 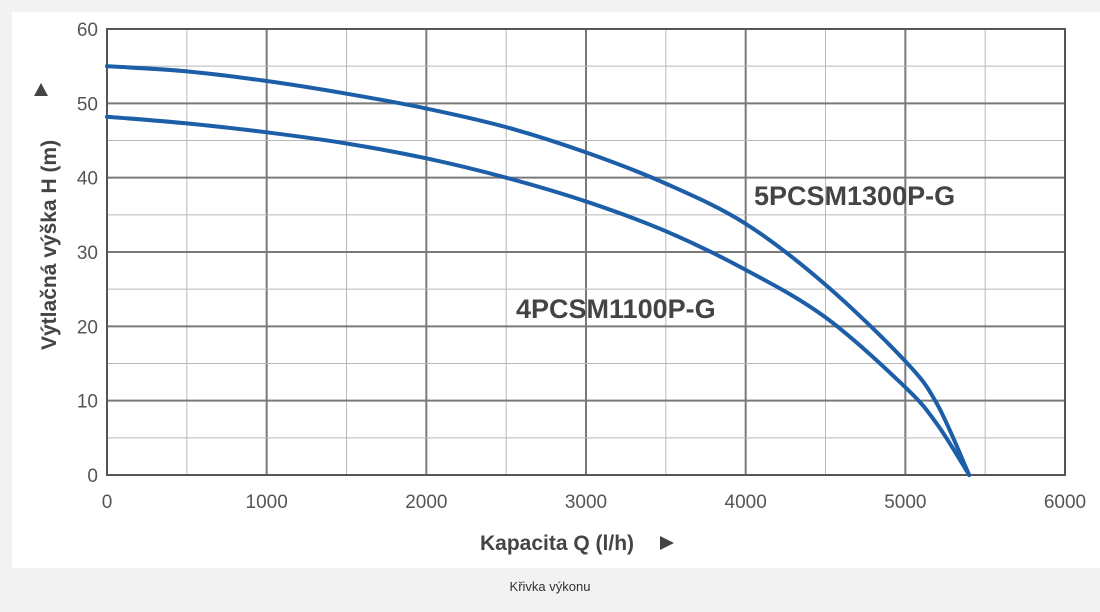 I want to click on y-tick-label: 30, so click(x=87, y=253).